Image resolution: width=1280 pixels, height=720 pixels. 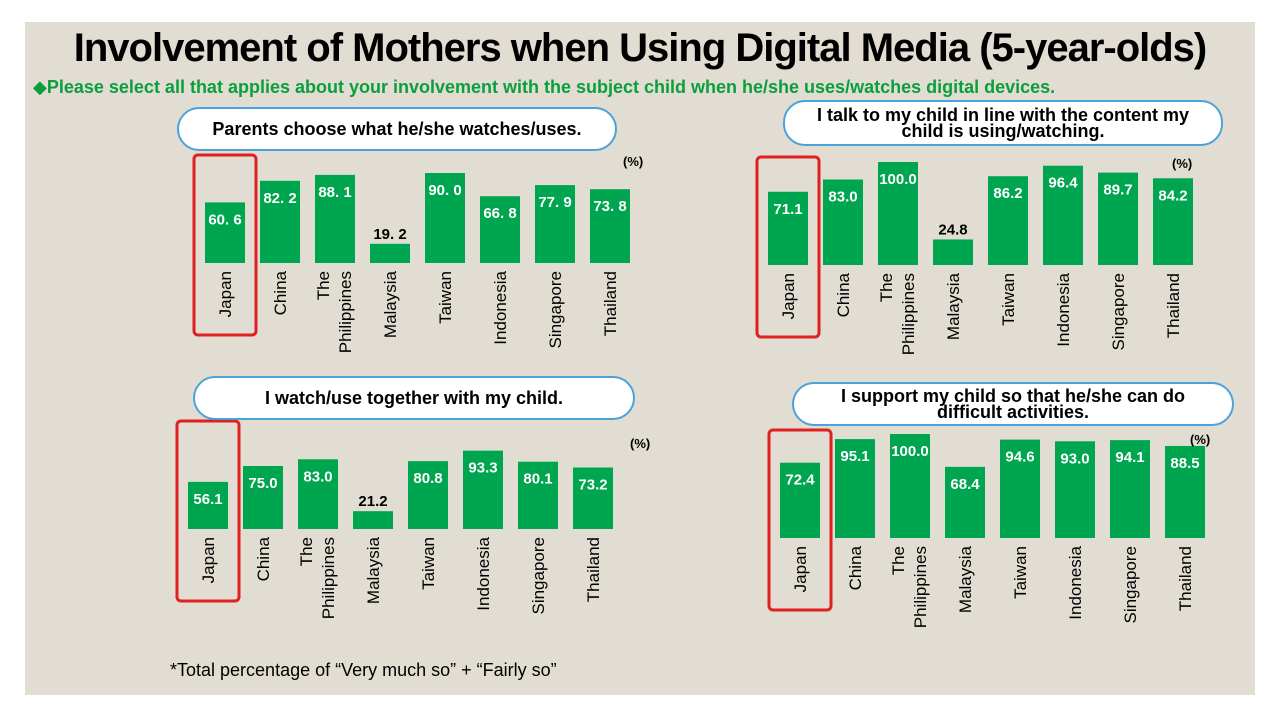 What do you see at coordinates (952, 229) in the screenshot?
I see `value-label: 24.8` at bounding box center [952, 229].